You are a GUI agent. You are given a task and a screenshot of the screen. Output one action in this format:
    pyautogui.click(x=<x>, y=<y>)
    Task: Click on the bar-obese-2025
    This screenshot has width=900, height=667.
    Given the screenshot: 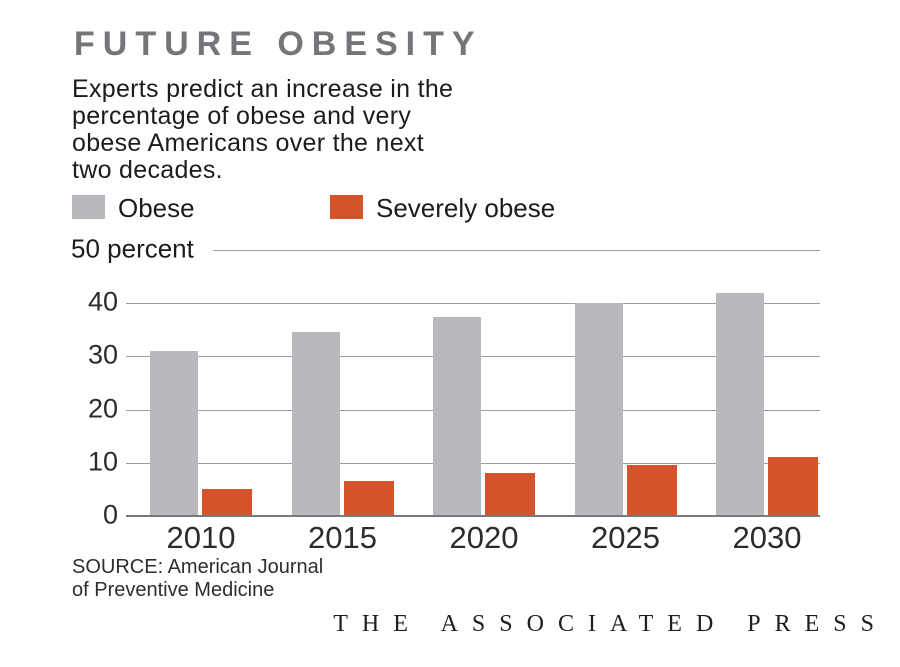 What is the action you would take?
    pyautogui.click(x=598, y=409)
    